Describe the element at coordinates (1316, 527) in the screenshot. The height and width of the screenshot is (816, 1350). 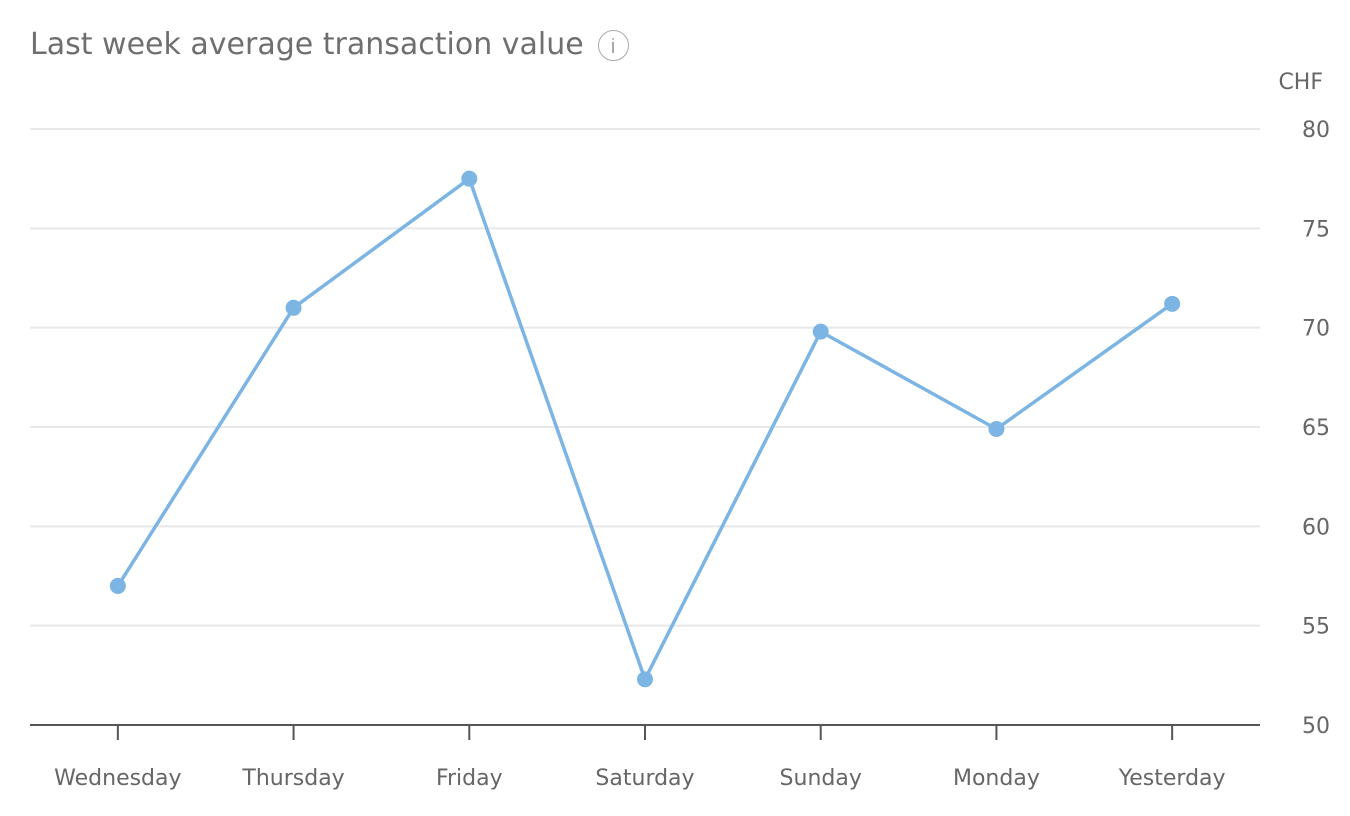
I see `y-tick-label: 60` at that location.